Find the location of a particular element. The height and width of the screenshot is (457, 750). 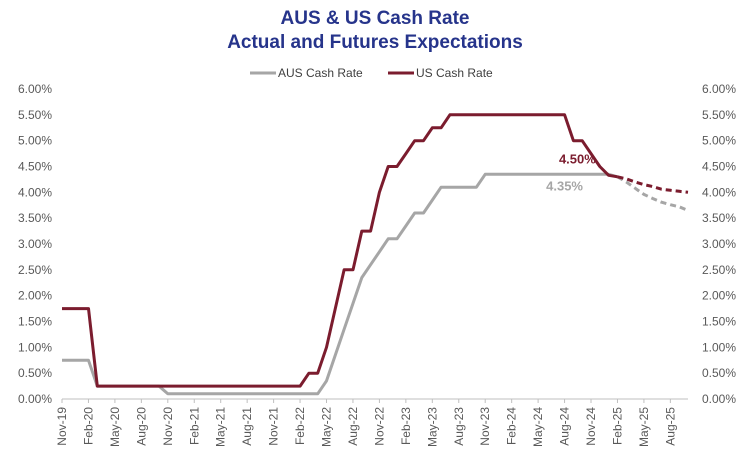

us-cash-rate-expected-line is located at coordinates (653, 184).